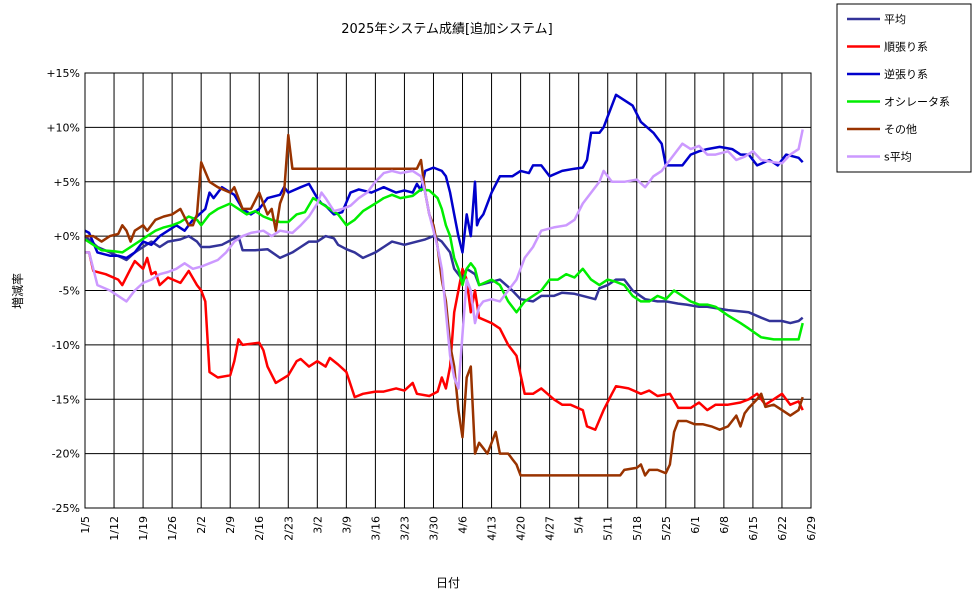  I want to click on legend-label: その他, so click(900, 129).